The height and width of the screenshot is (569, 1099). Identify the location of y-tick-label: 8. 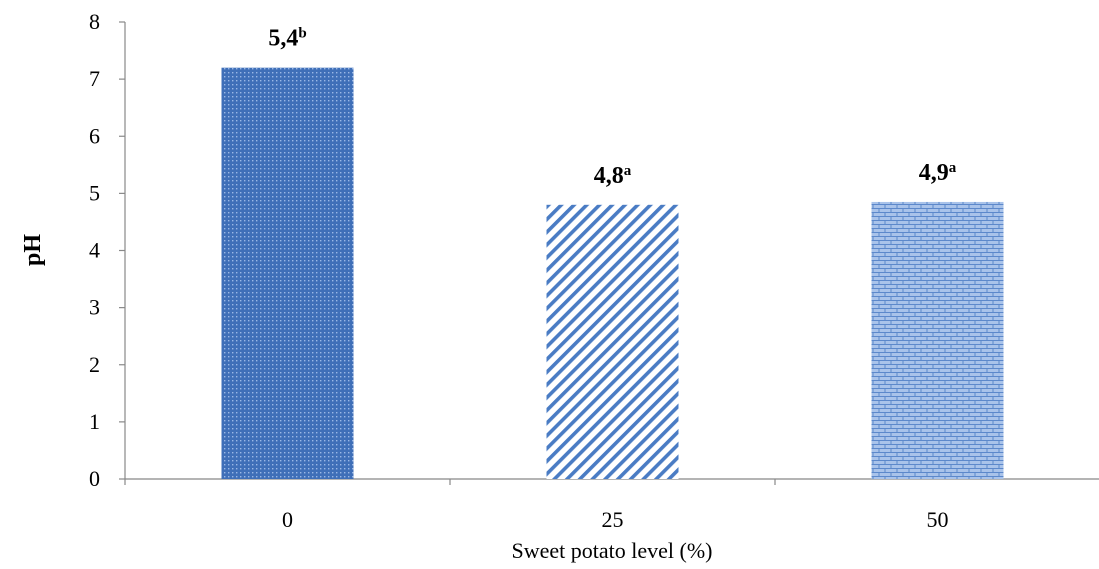
(94, 21).